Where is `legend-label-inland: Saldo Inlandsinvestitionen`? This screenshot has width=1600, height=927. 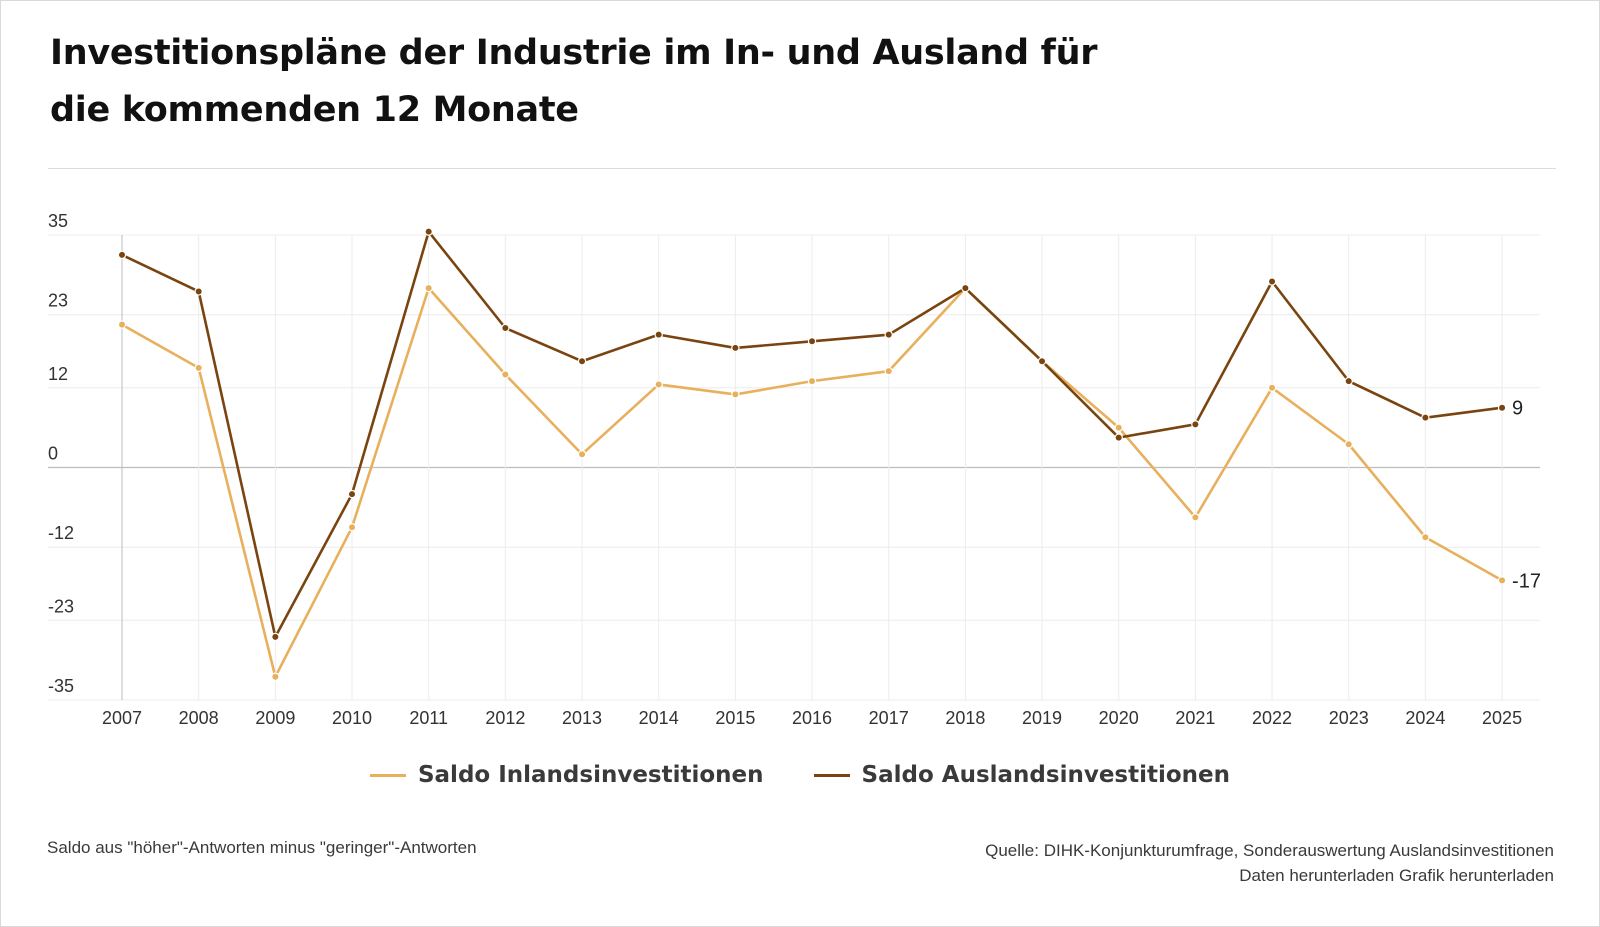
legend-label-inland: Saldo Inlandsinvestitionen is located at coordinates (590, 775).